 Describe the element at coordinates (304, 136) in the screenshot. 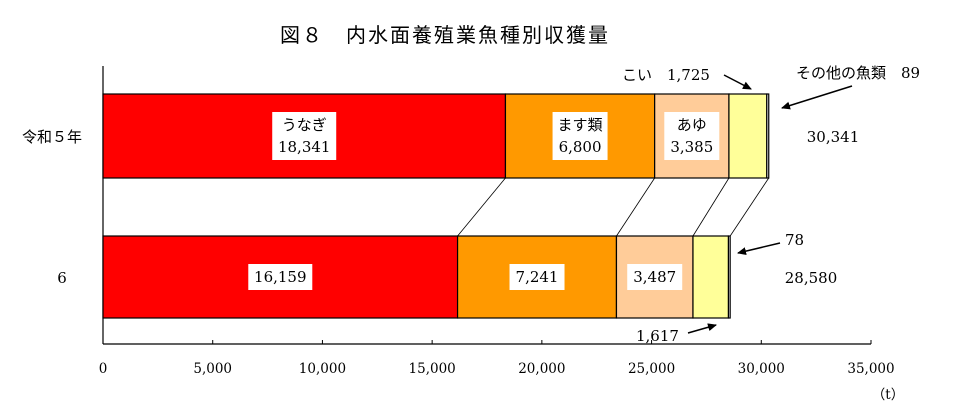

I see `data-label-r5-0-box` at that location.